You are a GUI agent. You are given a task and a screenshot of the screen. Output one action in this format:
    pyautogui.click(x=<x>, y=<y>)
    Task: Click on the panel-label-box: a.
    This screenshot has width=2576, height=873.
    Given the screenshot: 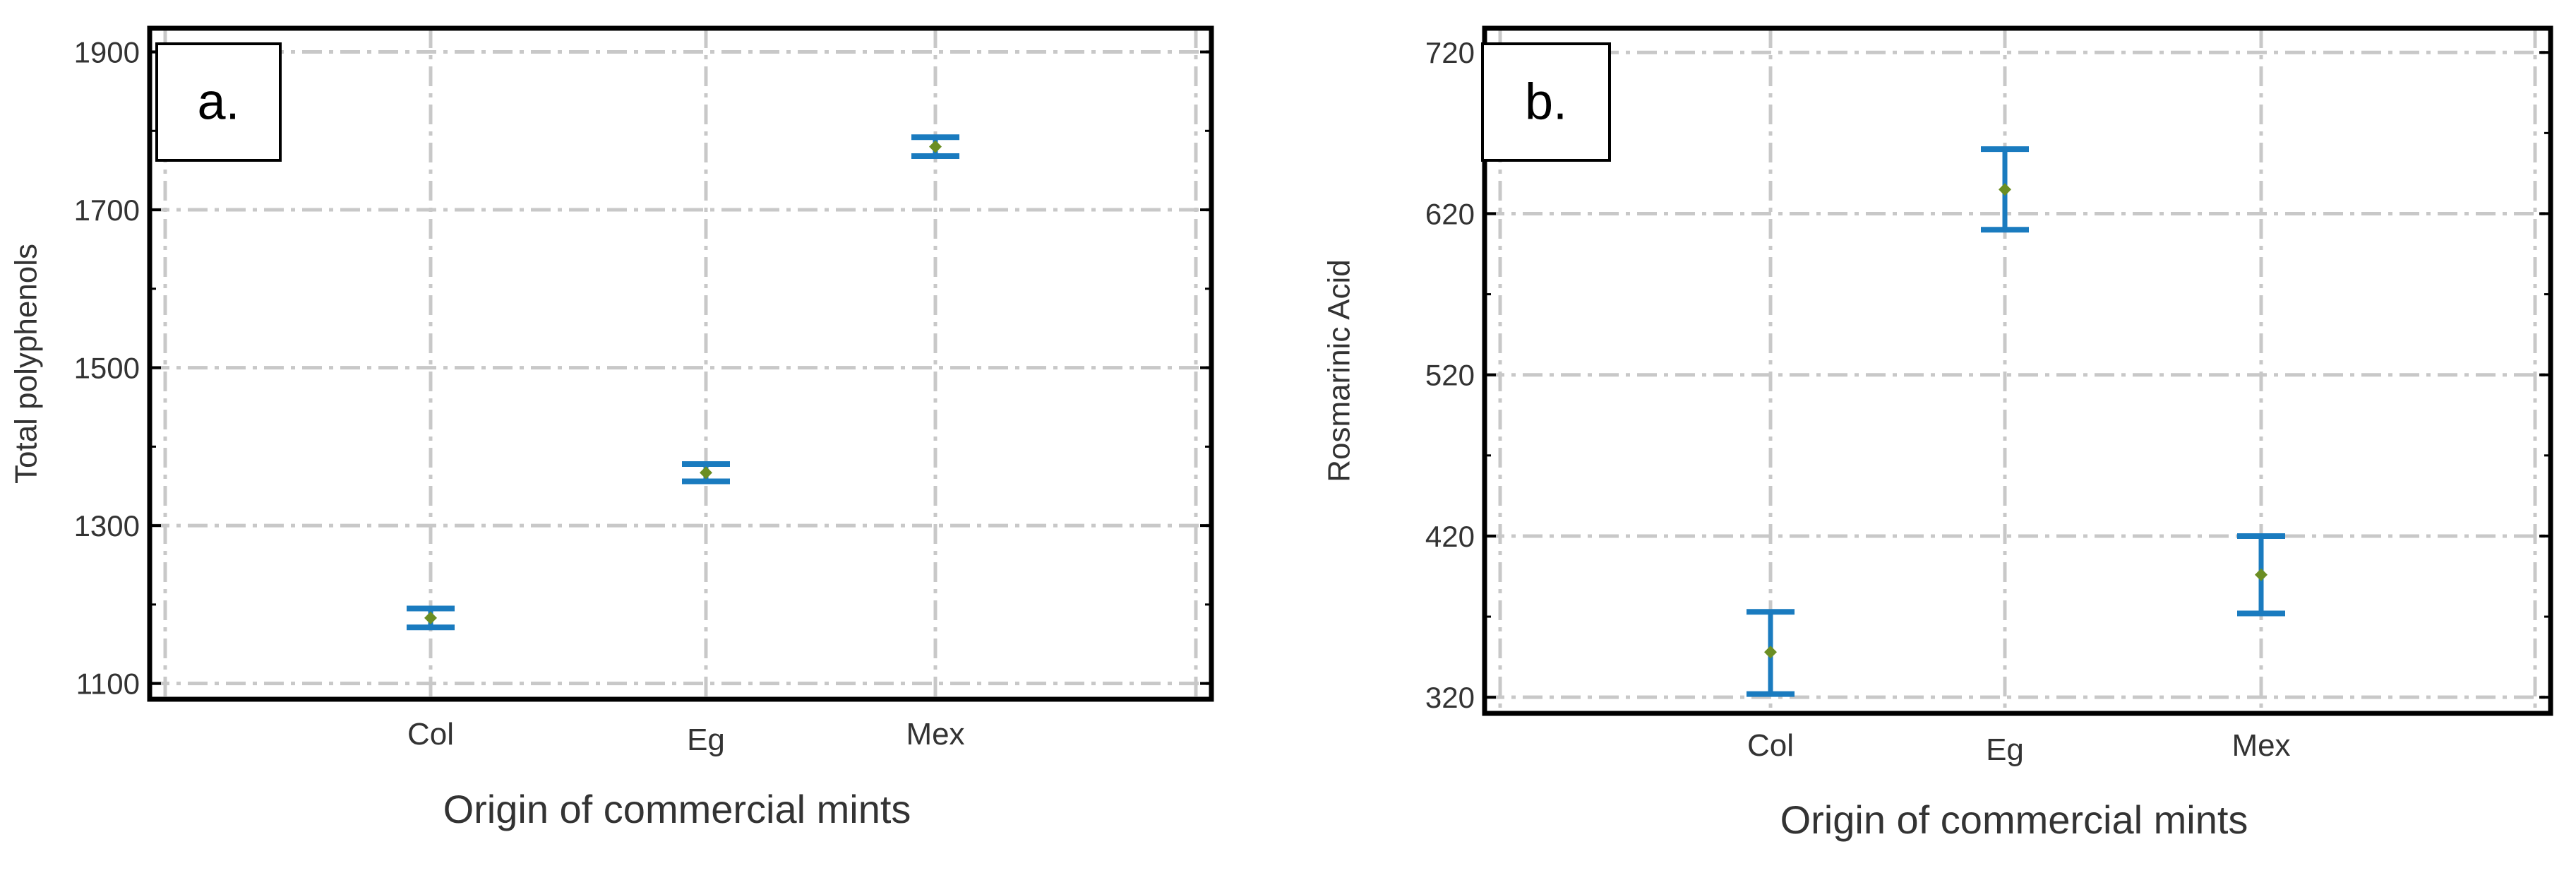 What is the action you would take?
    pyautogui.click(x=218, y=102)
    